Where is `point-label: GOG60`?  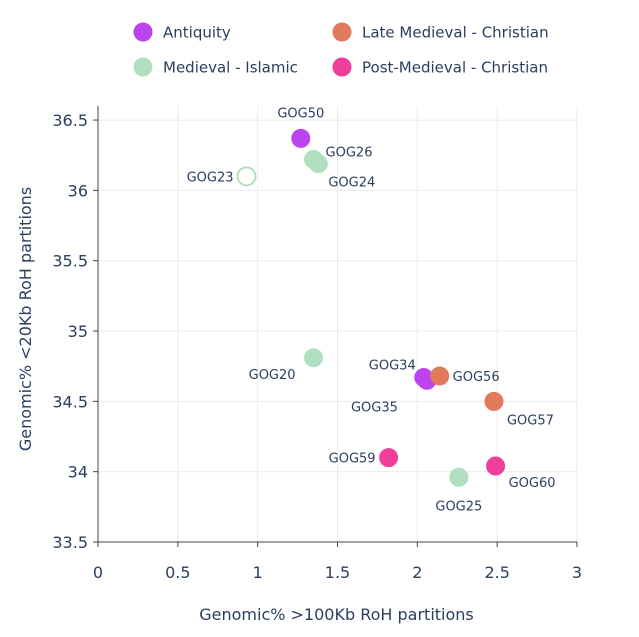
point-label: GOG60 is located at coordinates (532, 483).